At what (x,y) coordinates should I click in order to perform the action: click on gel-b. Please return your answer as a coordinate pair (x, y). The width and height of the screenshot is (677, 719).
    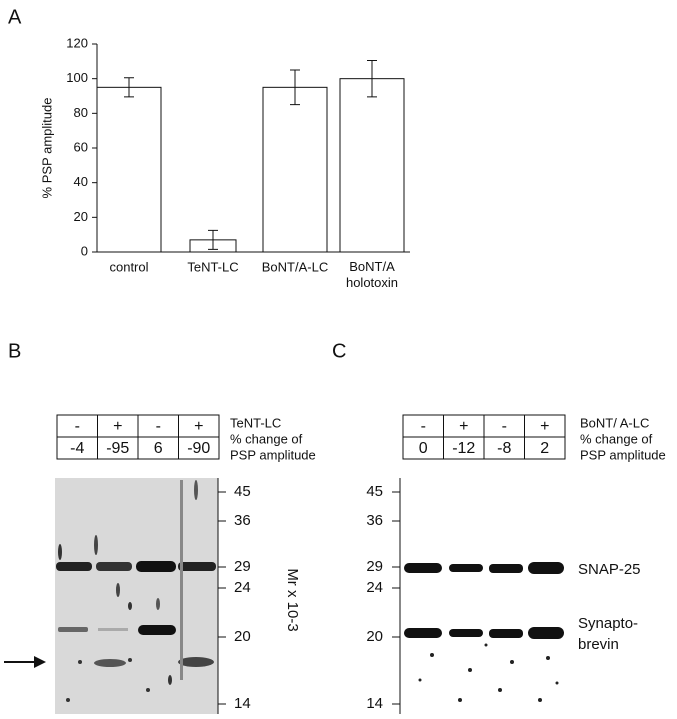
    Looking at the image, I should click on (137, 596).